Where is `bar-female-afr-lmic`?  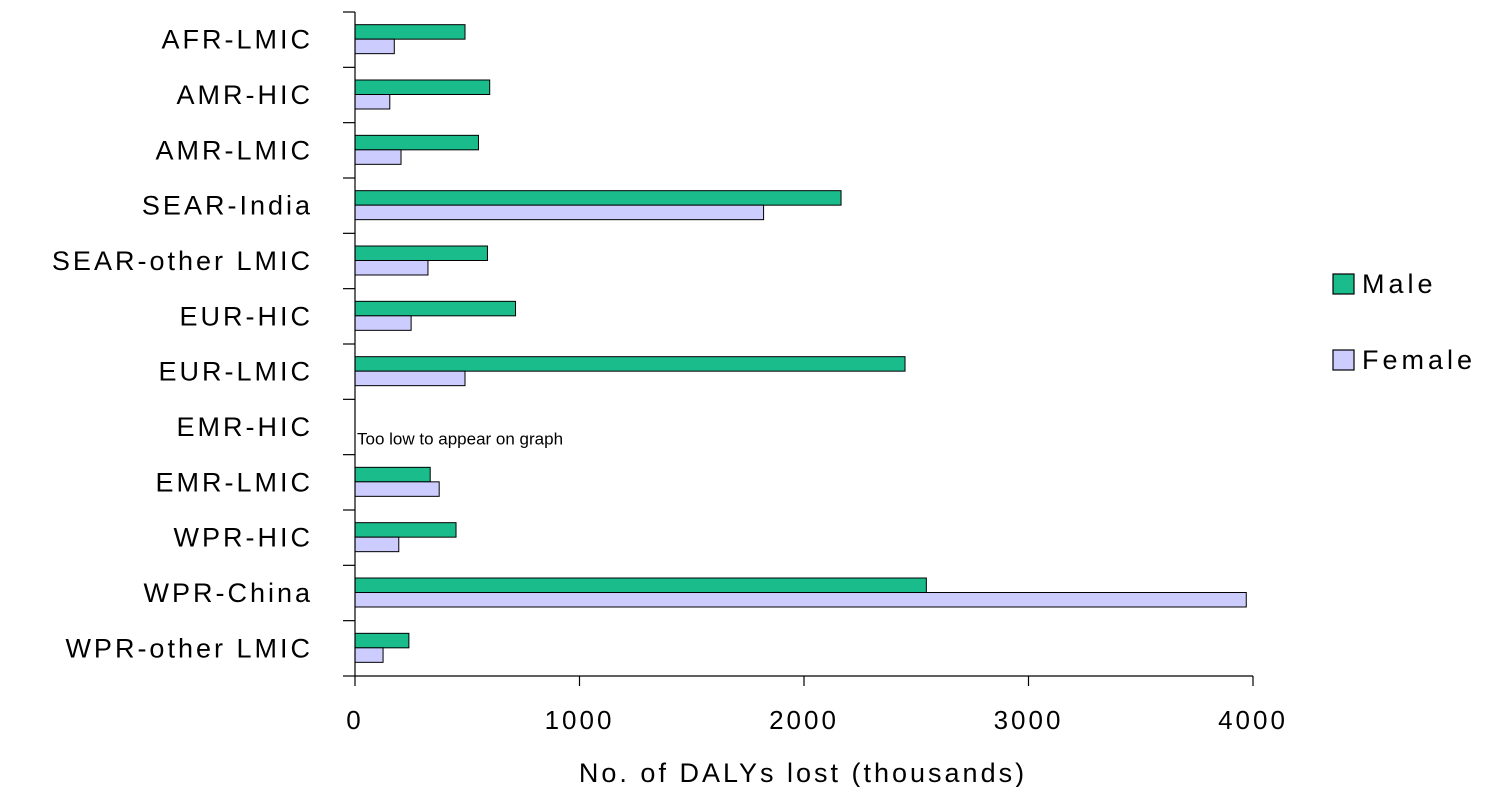
bar-female-afr-lmic is located at coordinates (374, 46).